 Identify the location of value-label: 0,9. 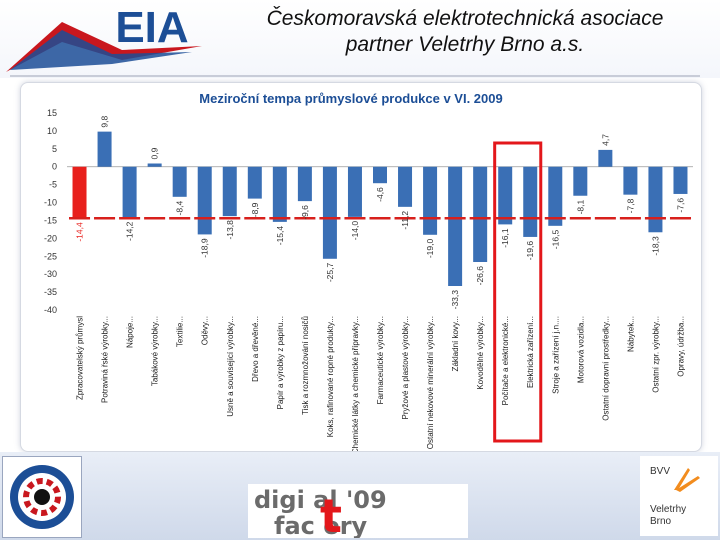
(155, 153).